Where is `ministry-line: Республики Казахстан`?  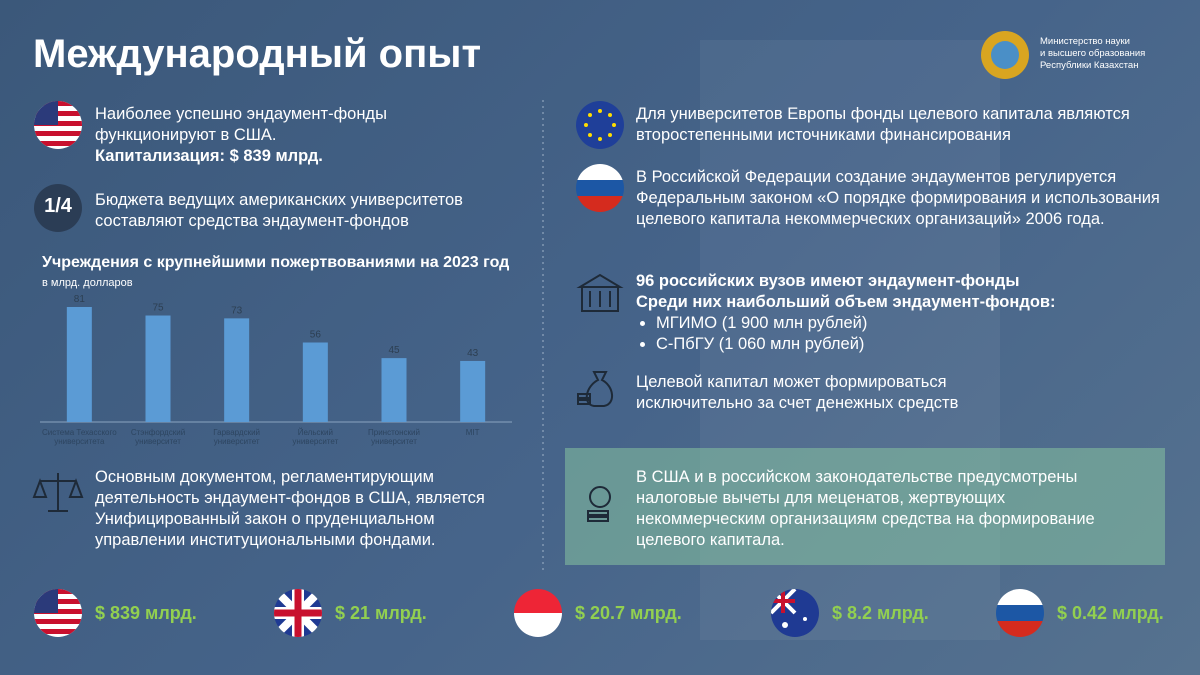
ministry-line: Республики Казахстан is located at coordinates (1089, 65).